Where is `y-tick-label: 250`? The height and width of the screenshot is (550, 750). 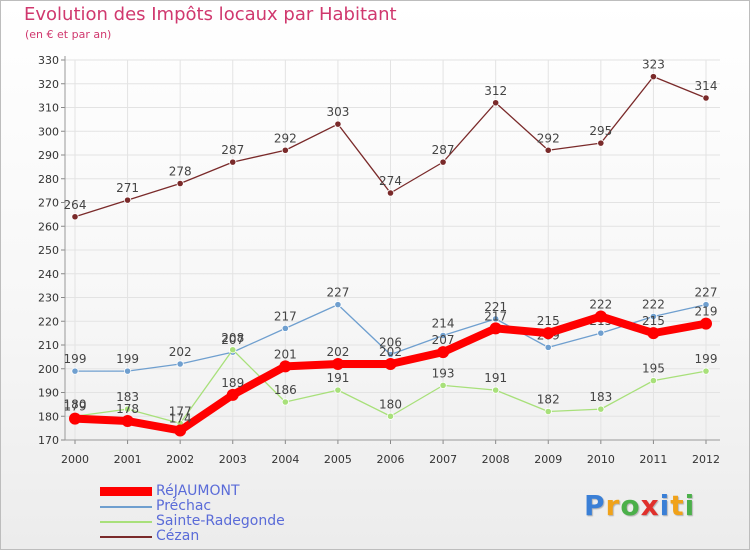 y-tick-label: 250 is located at coordinates (48, 250).